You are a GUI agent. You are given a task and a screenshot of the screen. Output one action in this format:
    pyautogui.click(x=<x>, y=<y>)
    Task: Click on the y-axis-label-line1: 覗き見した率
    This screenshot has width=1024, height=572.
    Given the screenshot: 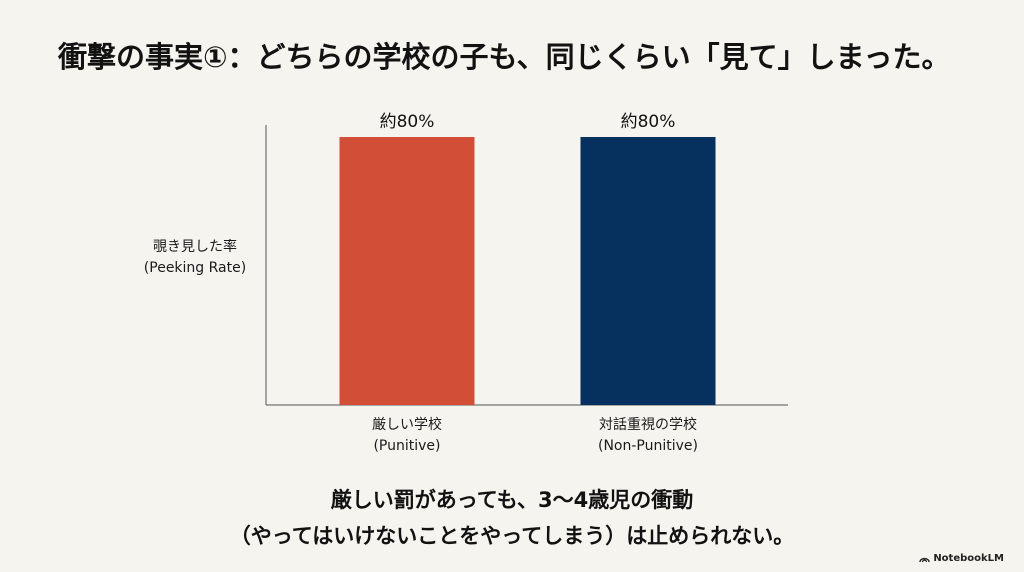 What is the action you would take?
    pyautogui.click(x=195, y=247)
    